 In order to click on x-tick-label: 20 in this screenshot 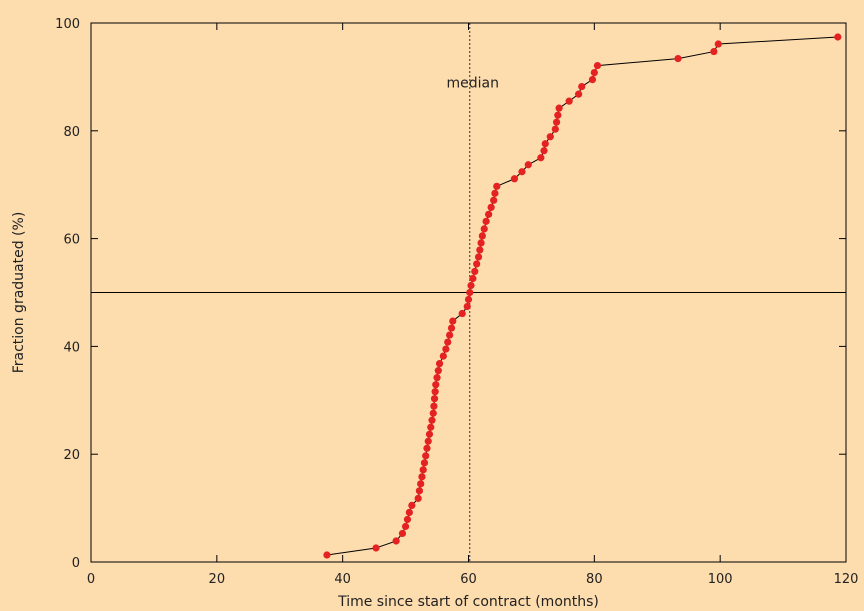, I will do `click(217, 579)`.